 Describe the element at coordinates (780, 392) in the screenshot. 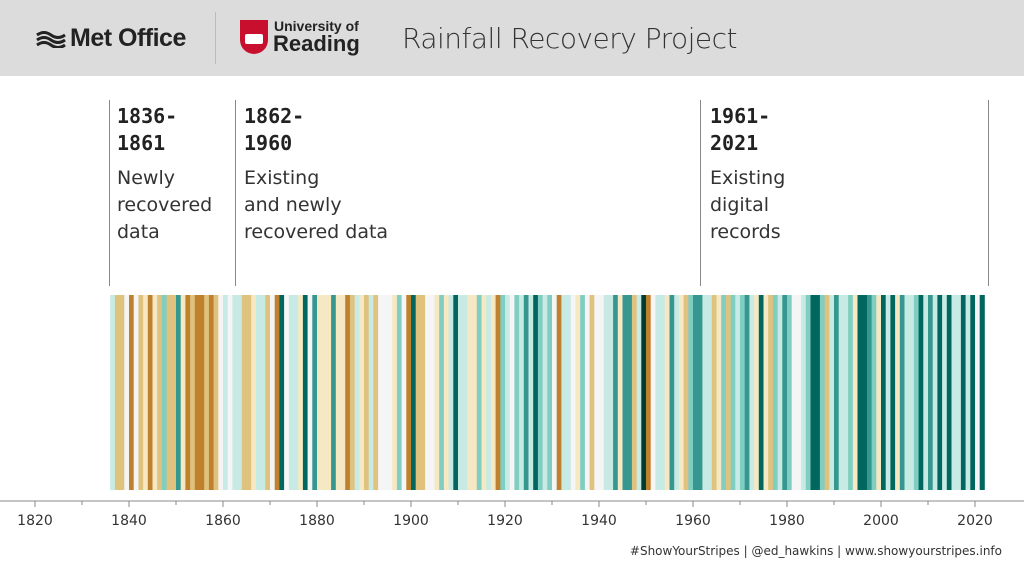

I see `stripe-1978` at that location.